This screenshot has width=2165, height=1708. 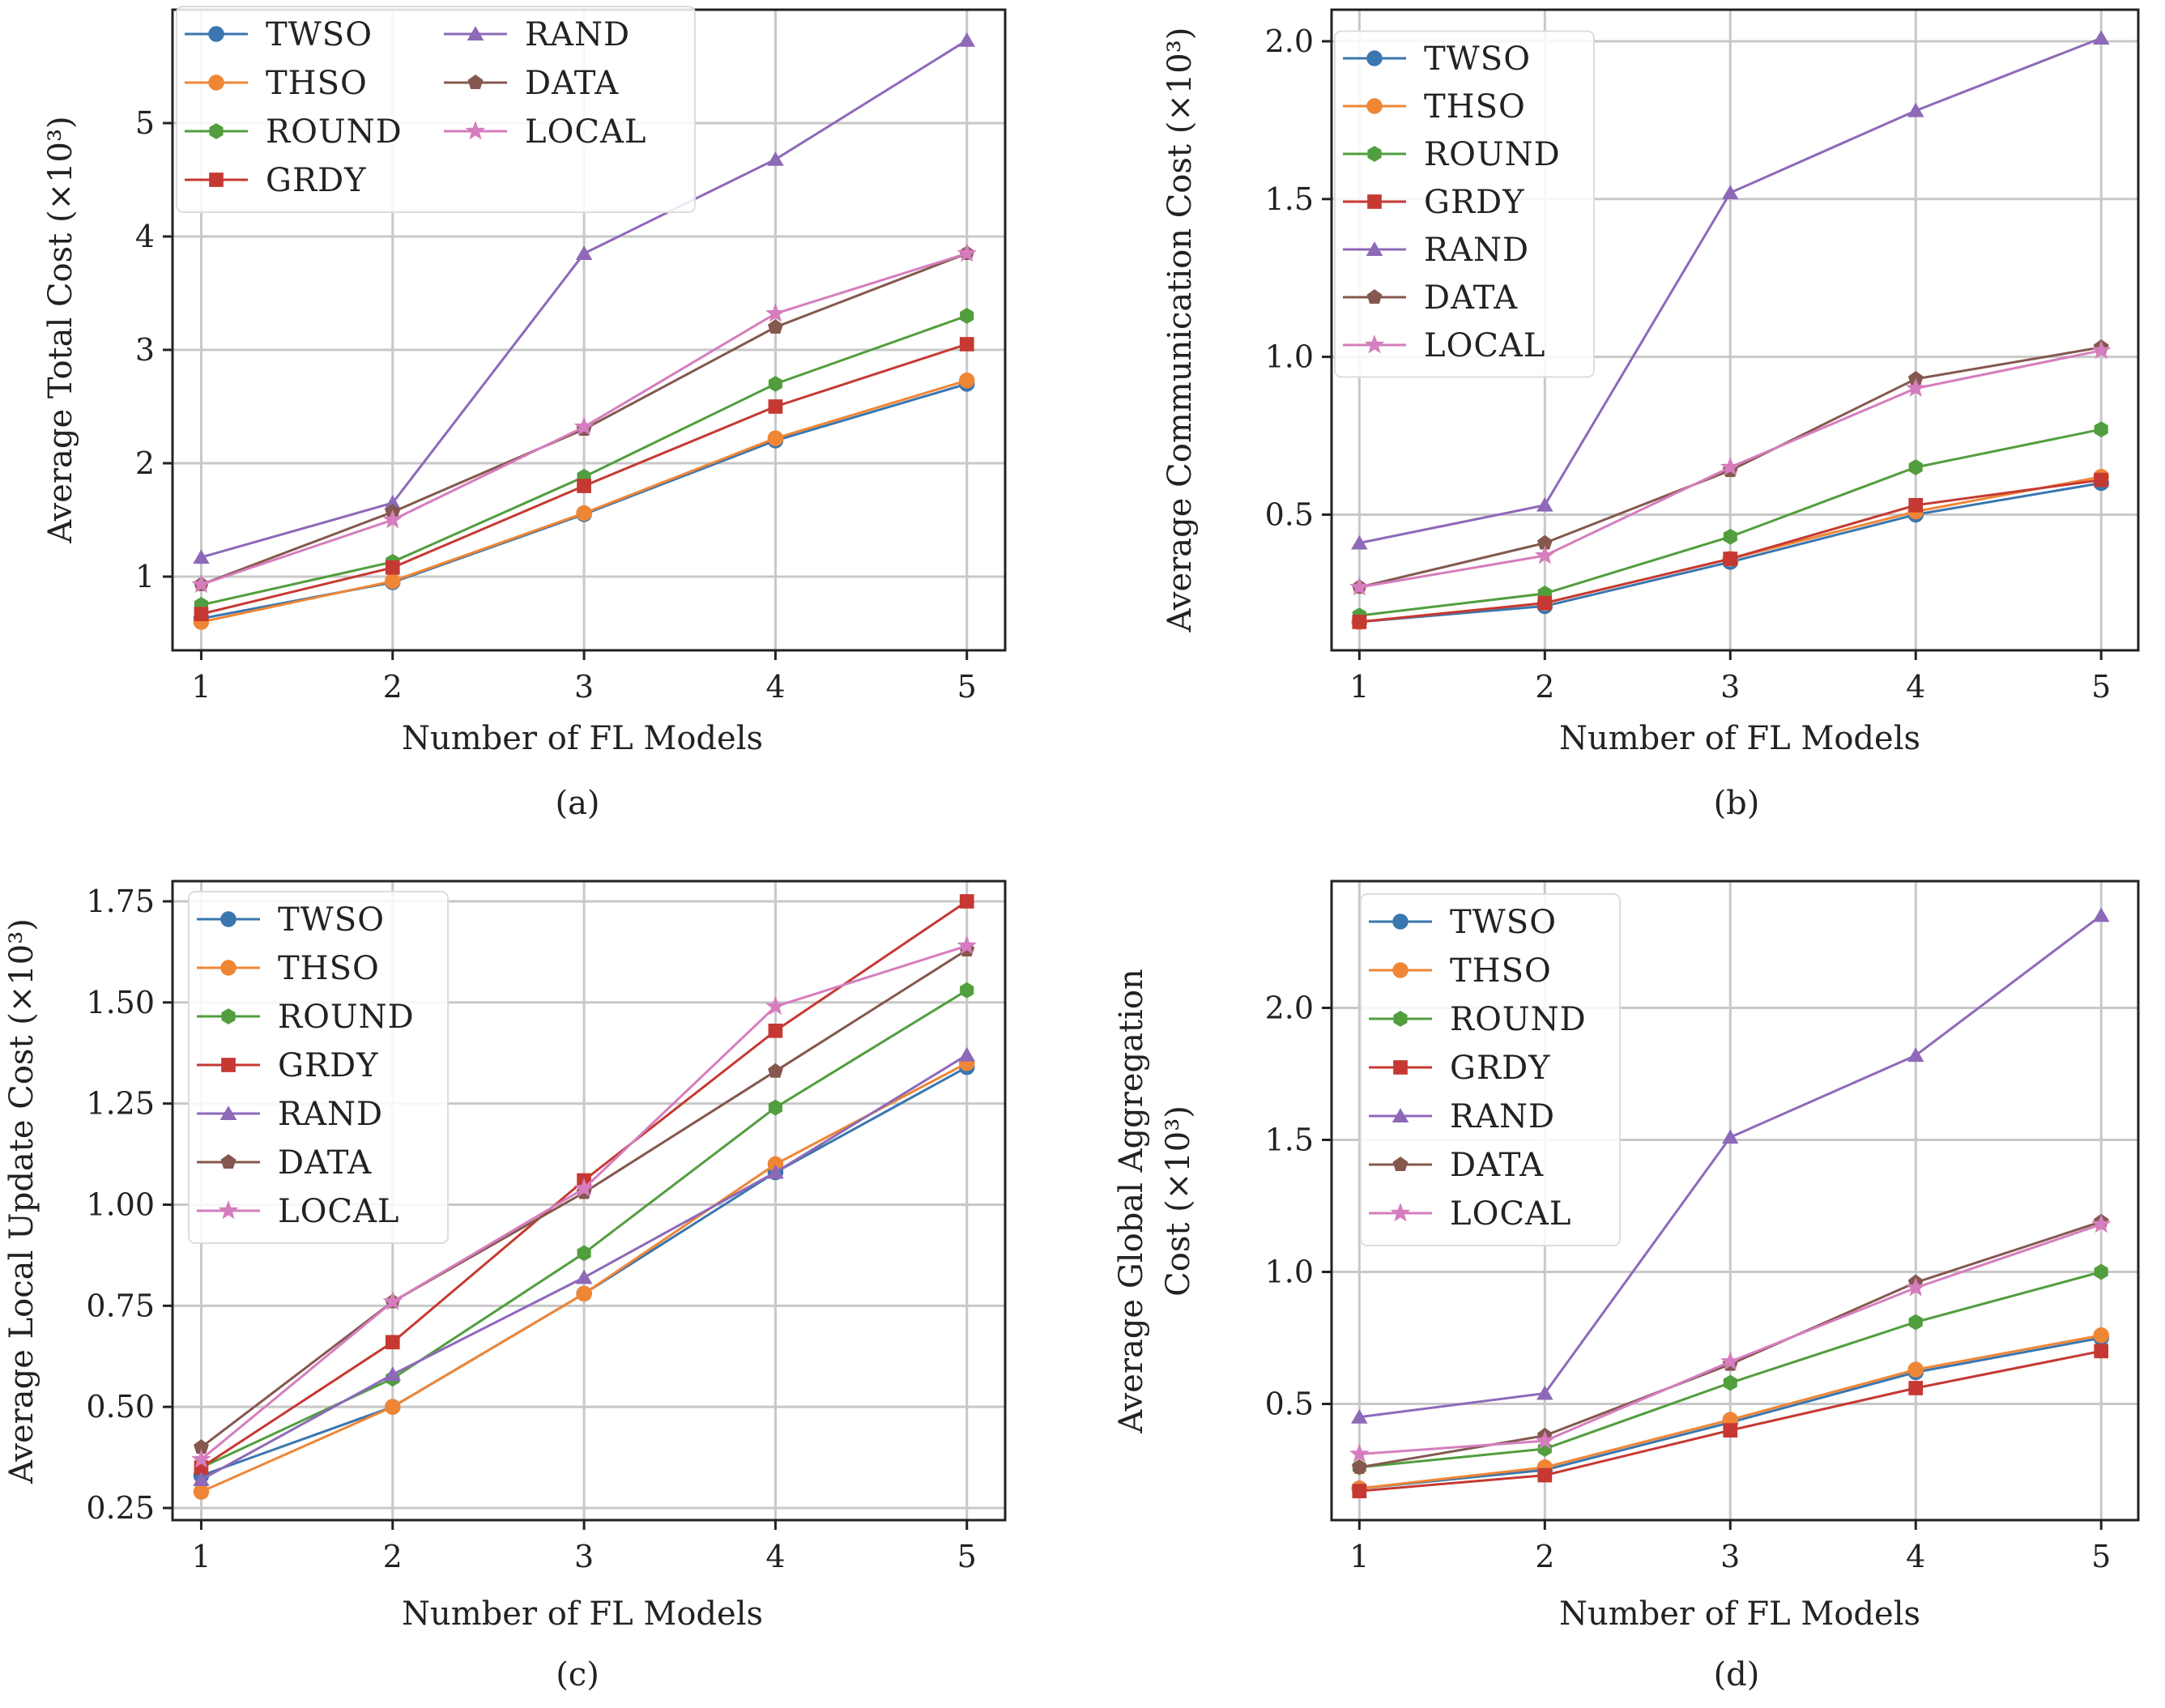 What do you see at coordinates (21, 1201) in the screenshot?
I see `y-axis-label: Average Local Update Cost (×10³)` at bounding box center [21, 1201].